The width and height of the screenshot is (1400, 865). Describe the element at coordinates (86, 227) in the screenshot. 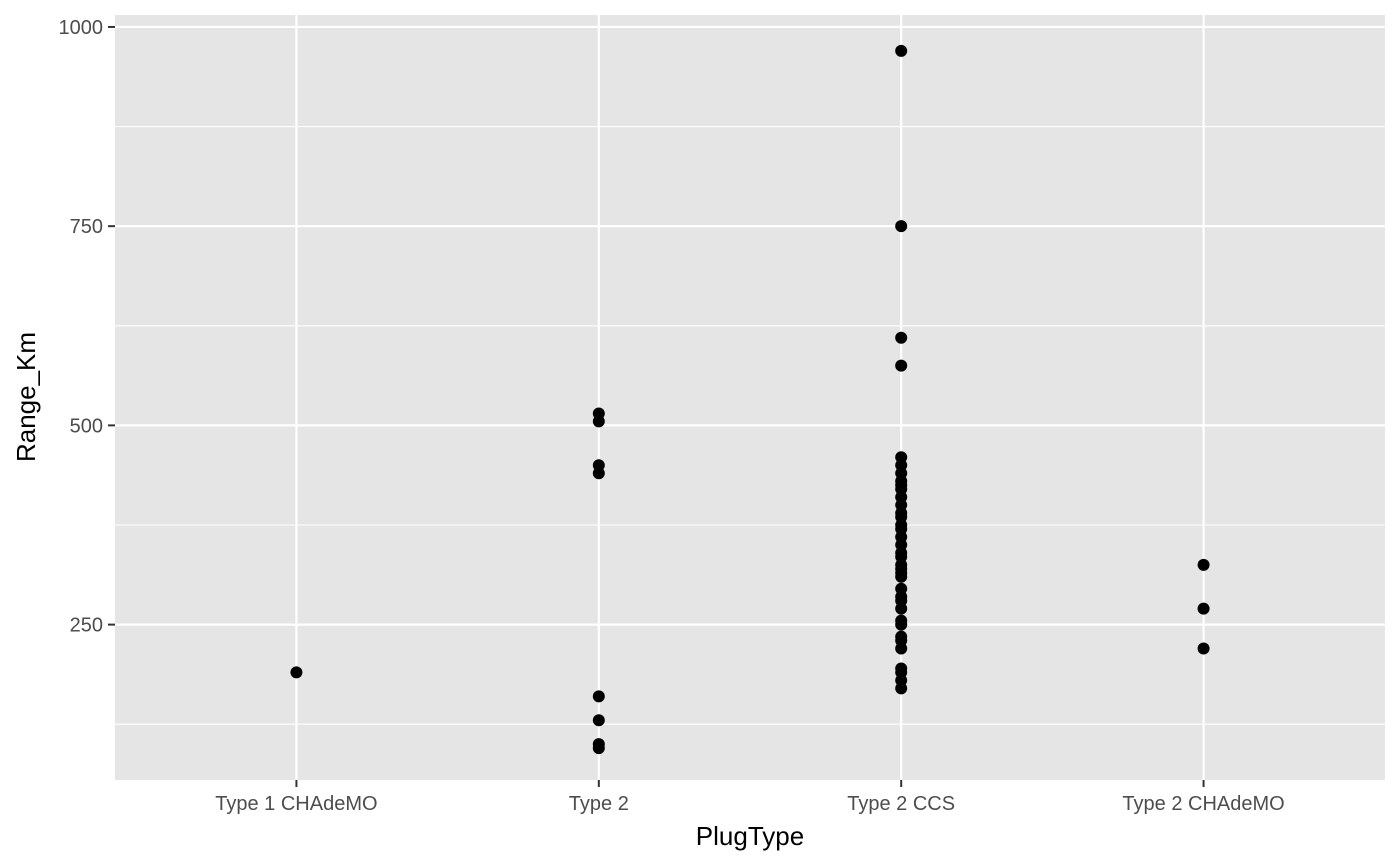

I see `y-tick-label: 750` at that location.